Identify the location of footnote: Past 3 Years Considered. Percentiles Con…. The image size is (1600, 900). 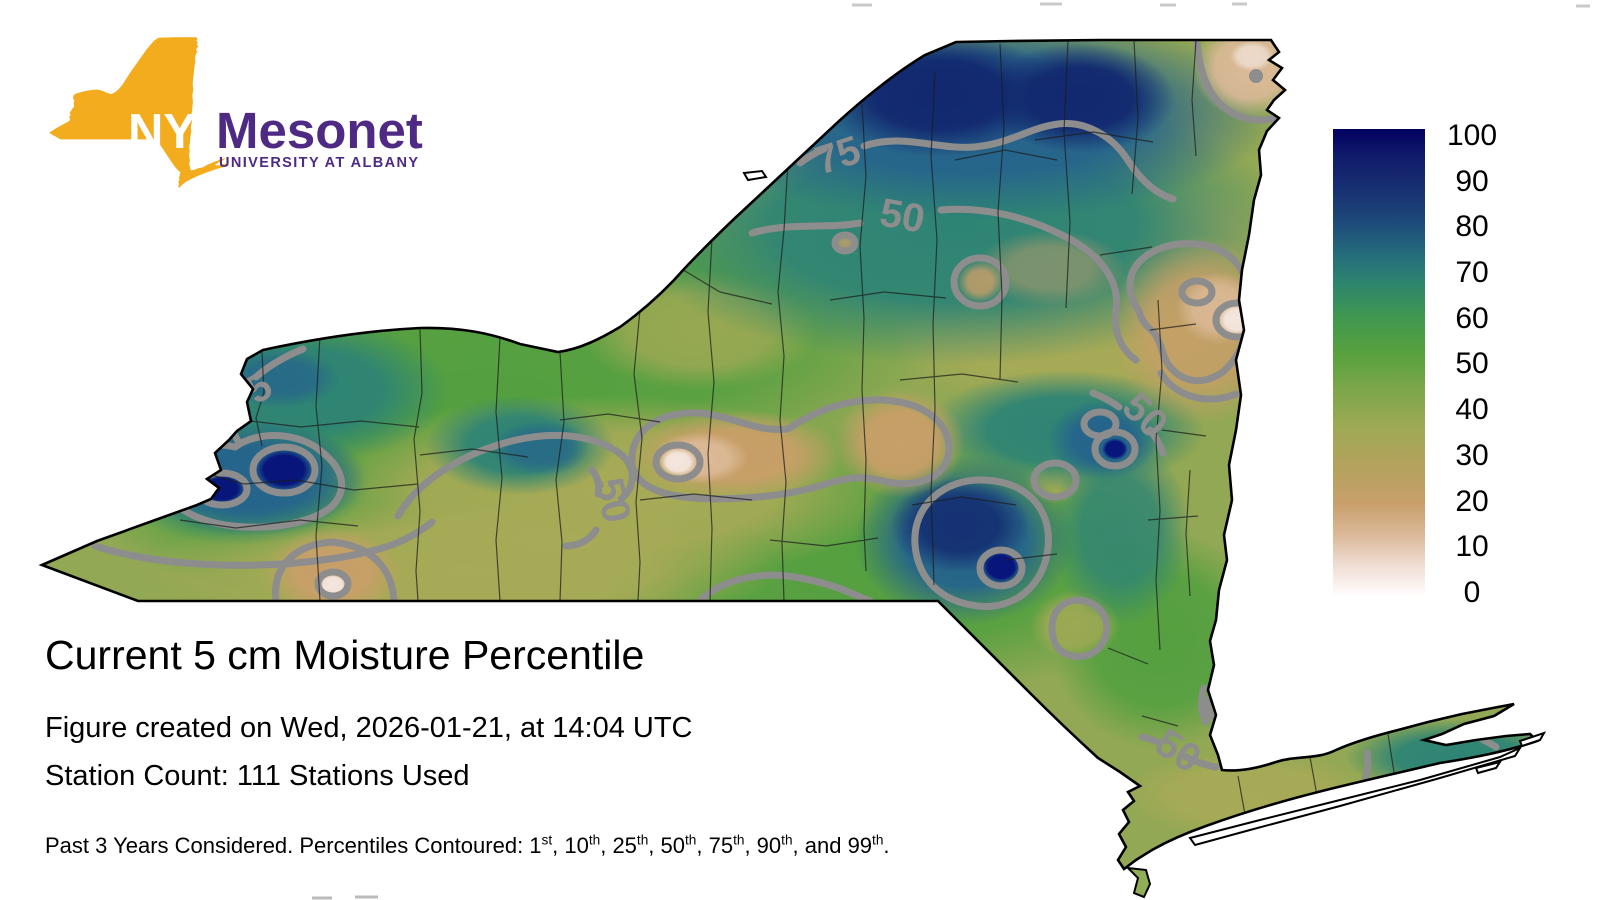
(467, 846).